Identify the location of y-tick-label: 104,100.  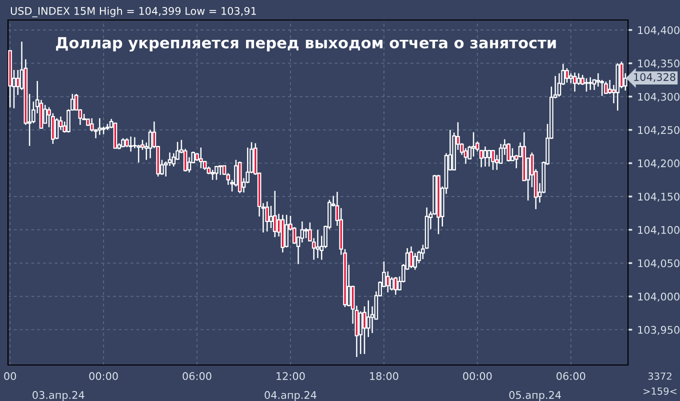
(659, 230).